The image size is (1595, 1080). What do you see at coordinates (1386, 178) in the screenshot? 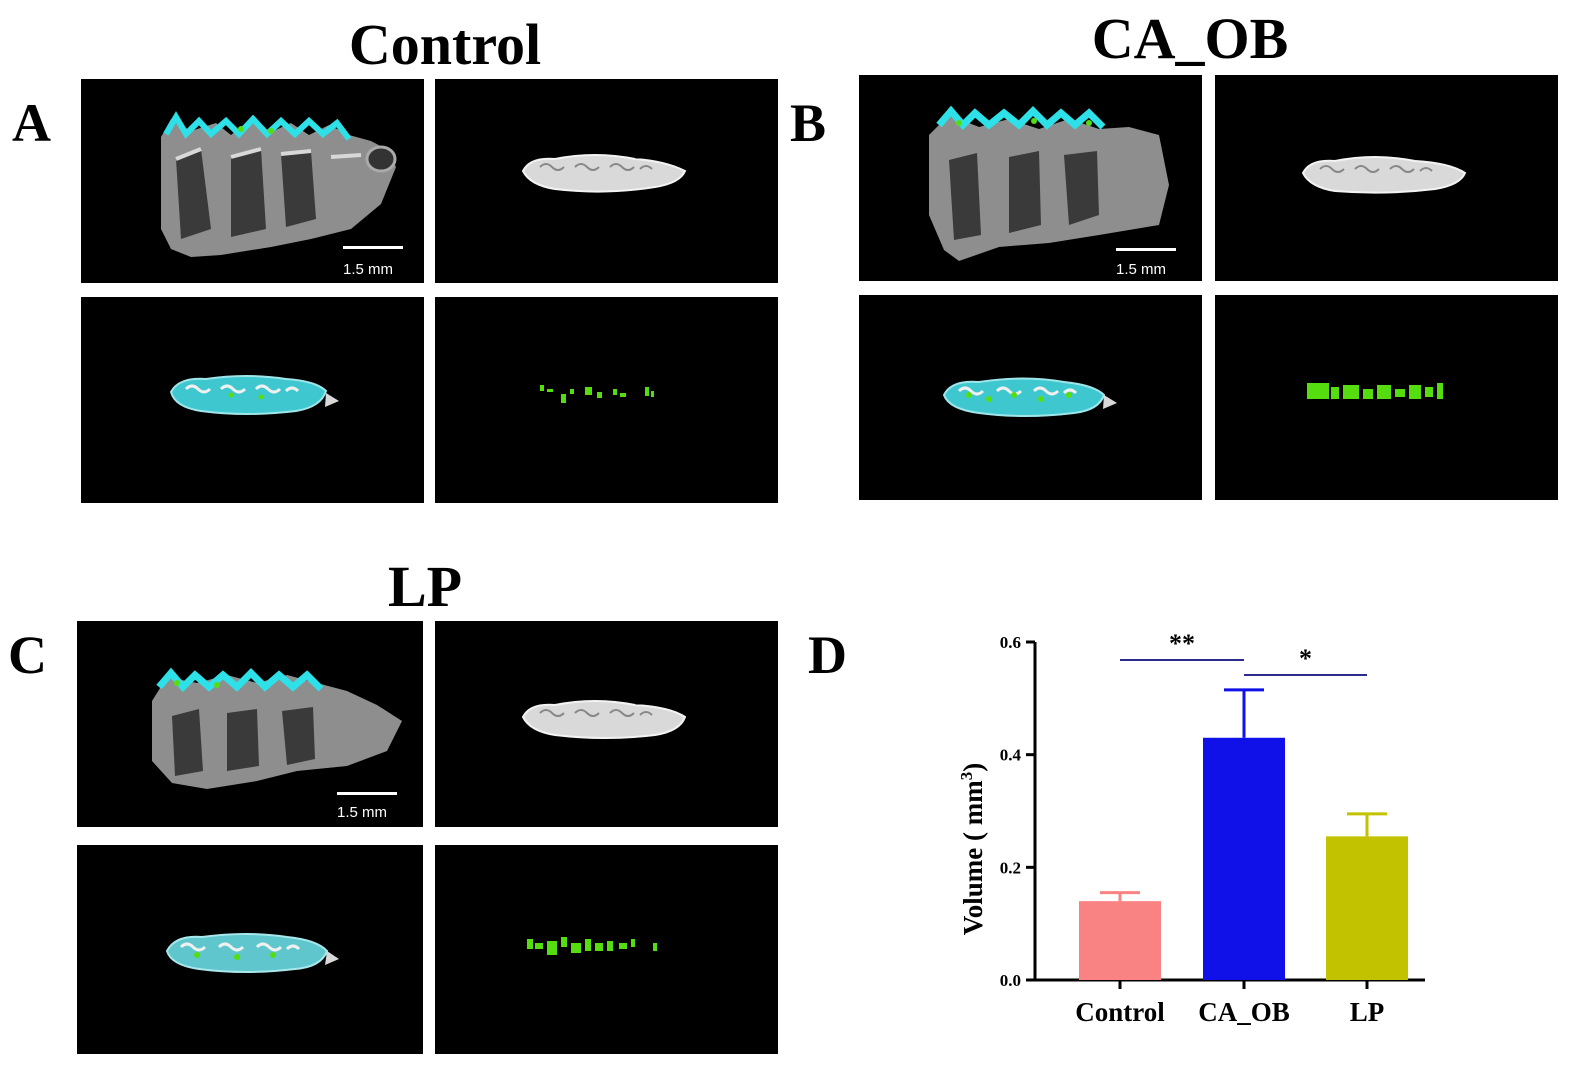
I see `panel-b-occlusal-image` at bounding box center [1386, 178].